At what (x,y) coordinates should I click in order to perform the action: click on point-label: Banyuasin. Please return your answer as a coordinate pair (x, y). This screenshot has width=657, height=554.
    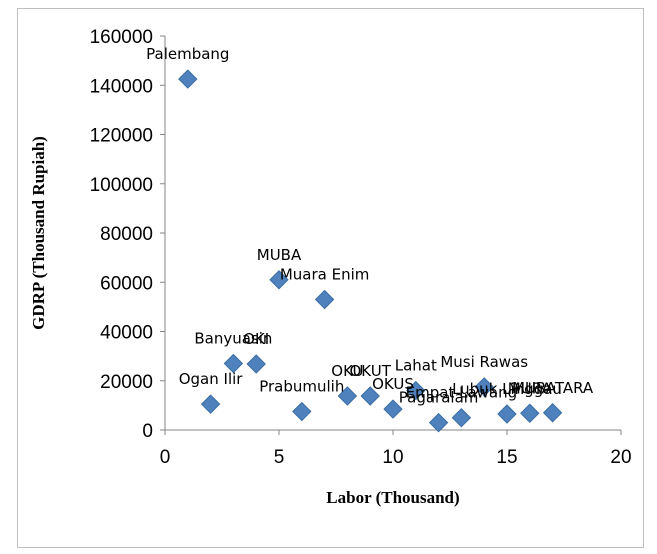
    Looking at the image, I should click on (233, 339).